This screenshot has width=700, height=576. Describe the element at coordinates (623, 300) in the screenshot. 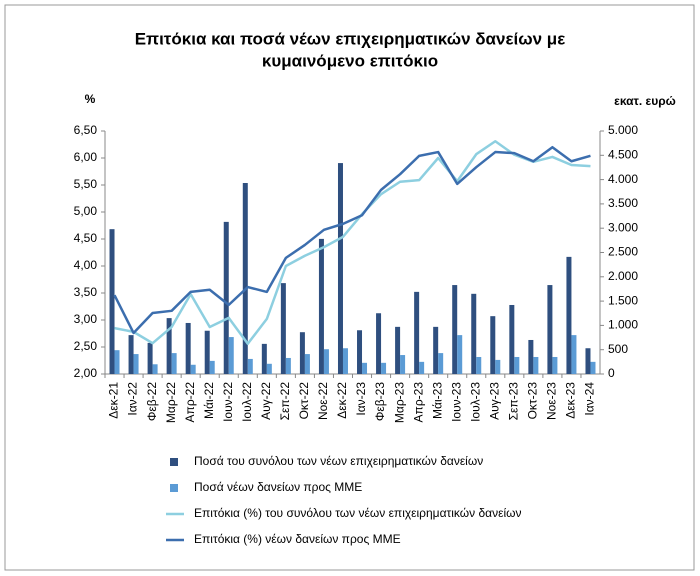

I see `y2-tick-label: 1.500` at that location.